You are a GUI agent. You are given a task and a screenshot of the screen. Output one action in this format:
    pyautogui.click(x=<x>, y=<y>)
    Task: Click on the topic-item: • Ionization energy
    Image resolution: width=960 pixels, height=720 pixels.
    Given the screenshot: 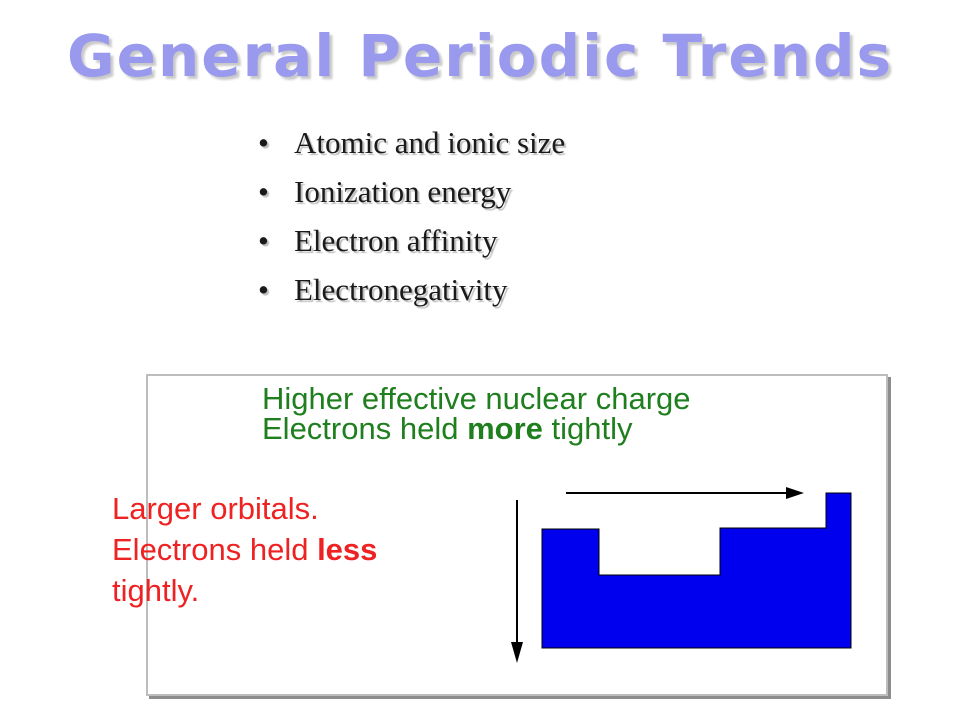 What is the action you would take?
    pyautogui.click(x=411, y=191)
    